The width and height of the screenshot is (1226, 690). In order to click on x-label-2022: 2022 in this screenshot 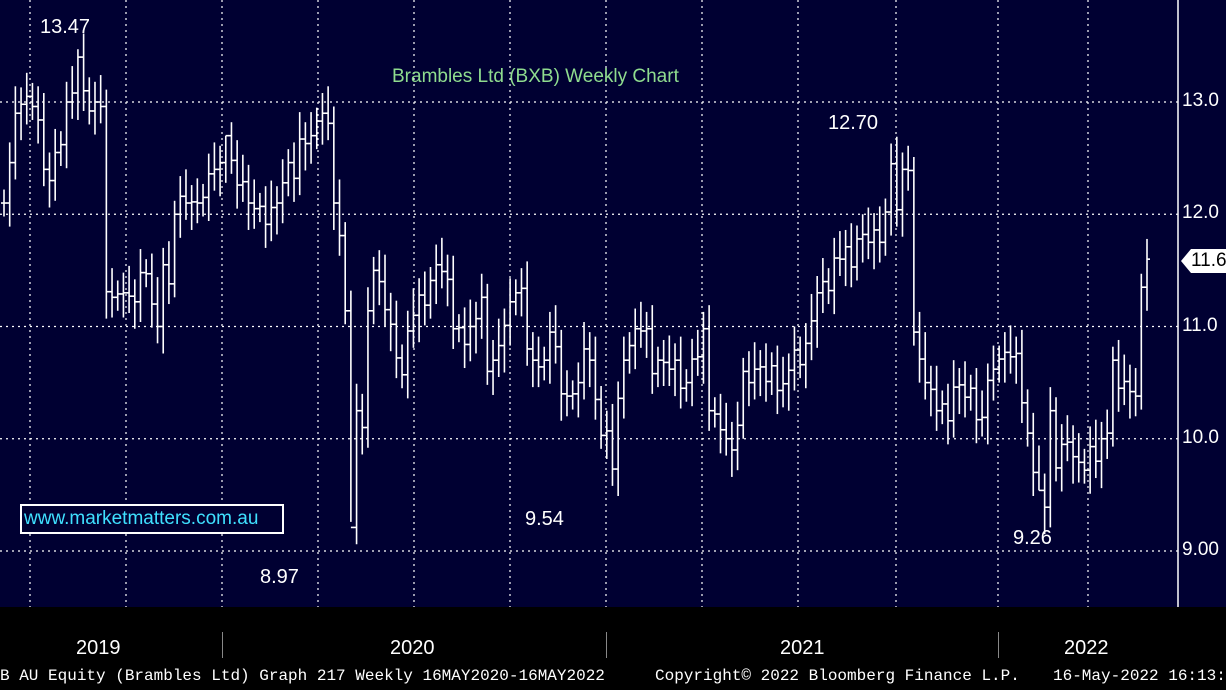, I will do `click(1086, 648)`.